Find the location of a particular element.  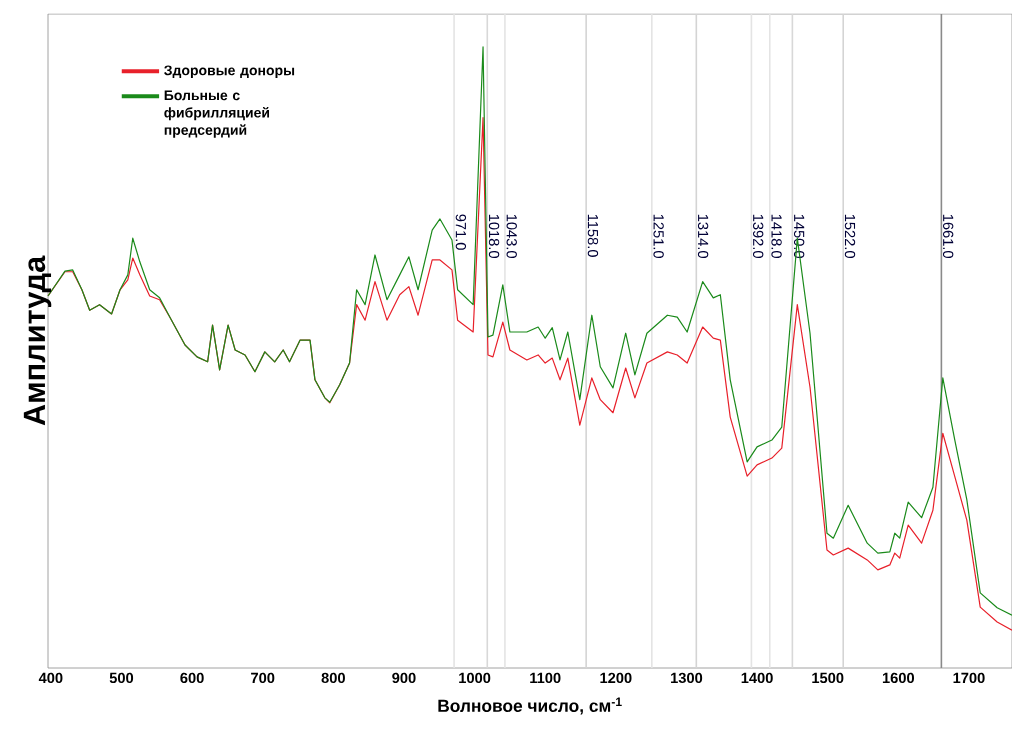

ref-line-label: 1251.0 is located at coordinates (658, 236).